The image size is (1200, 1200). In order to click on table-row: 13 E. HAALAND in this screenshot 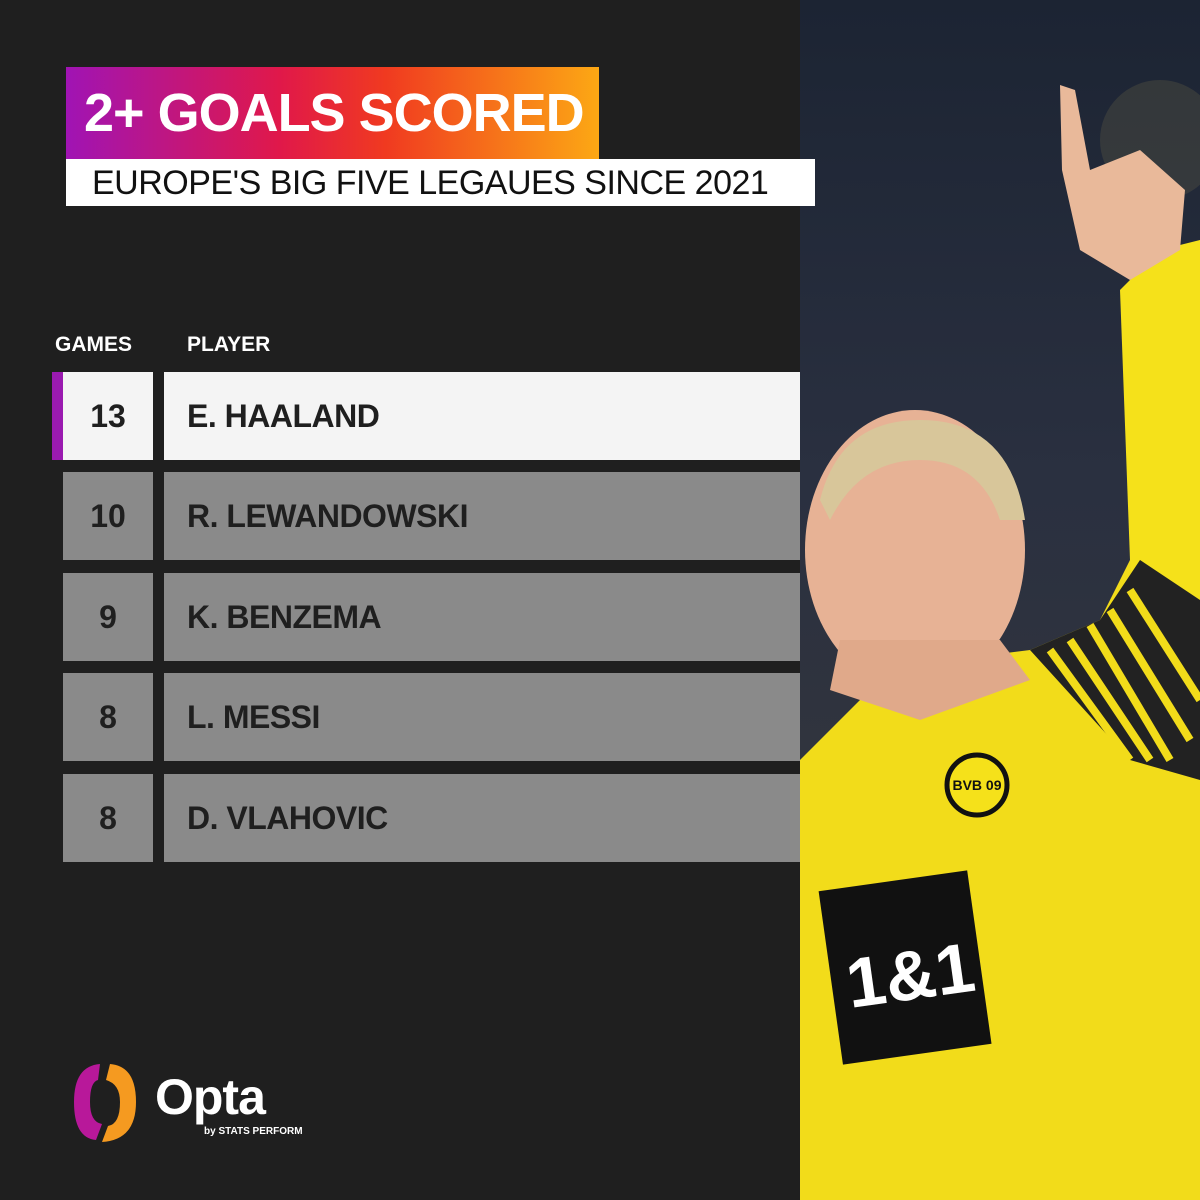, I will do `click(426, 416)`.